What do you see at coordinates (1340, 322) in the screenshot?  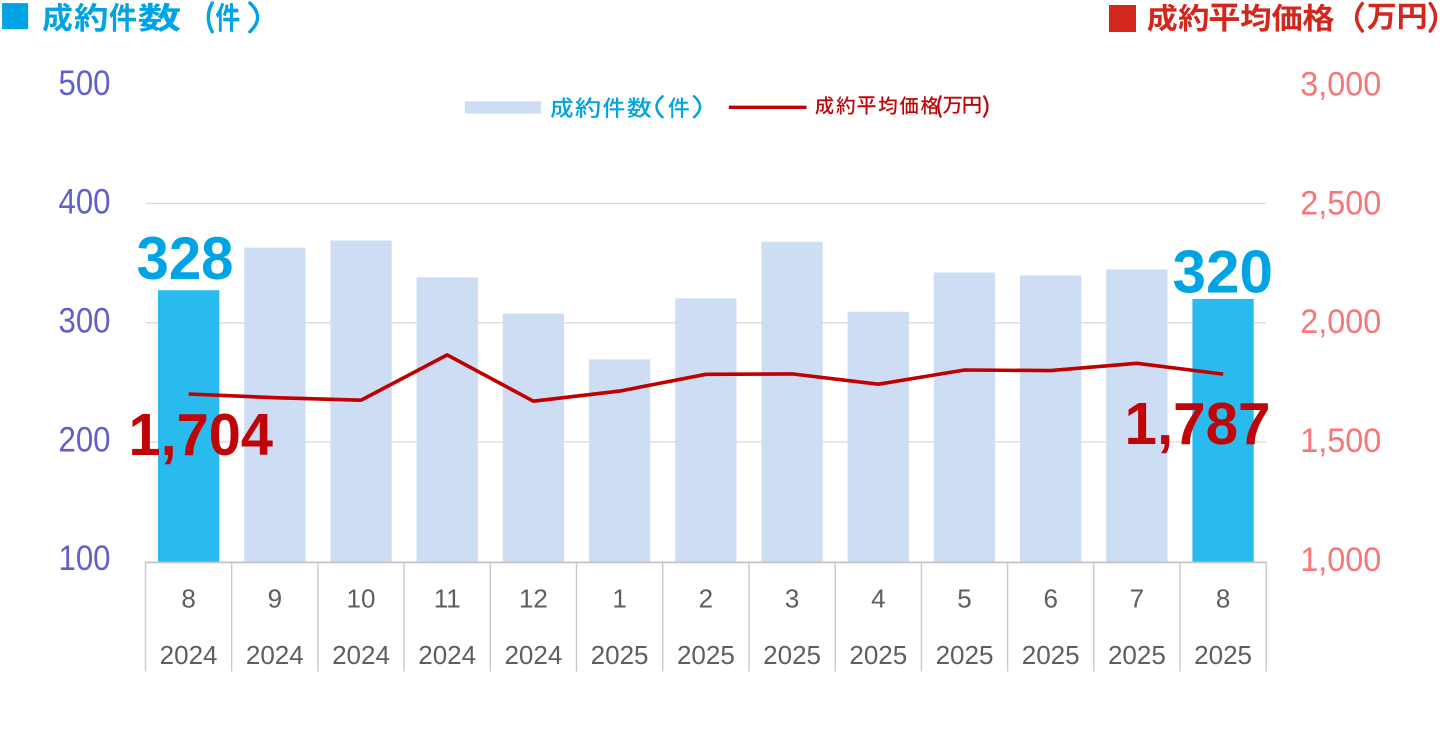 I see `svg-text: 2,000` at bounding box center [1340, 322].